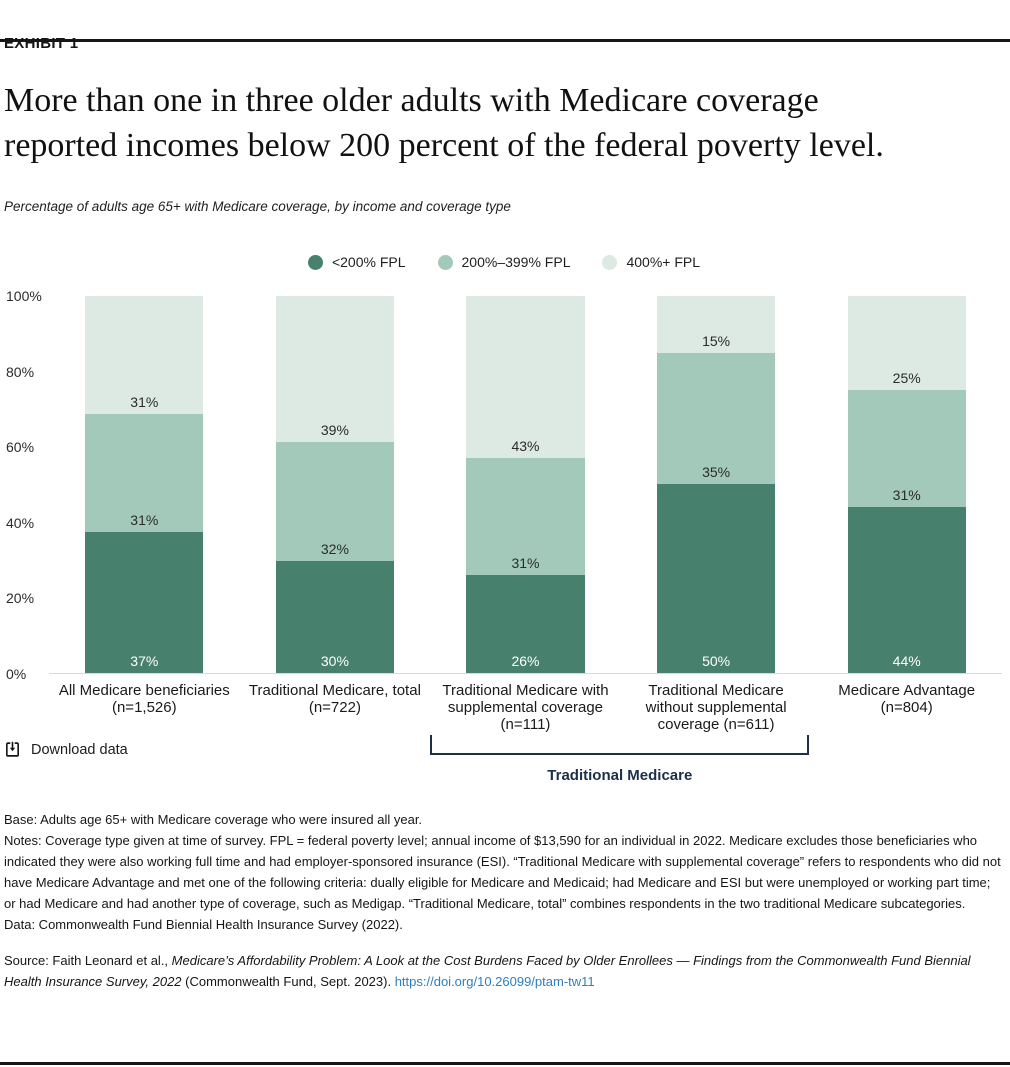  What do you see at coordinates (368, 262) in the screenshot?
I see `legend-item-label: <200% FPL` at bounding box center [368, 262].